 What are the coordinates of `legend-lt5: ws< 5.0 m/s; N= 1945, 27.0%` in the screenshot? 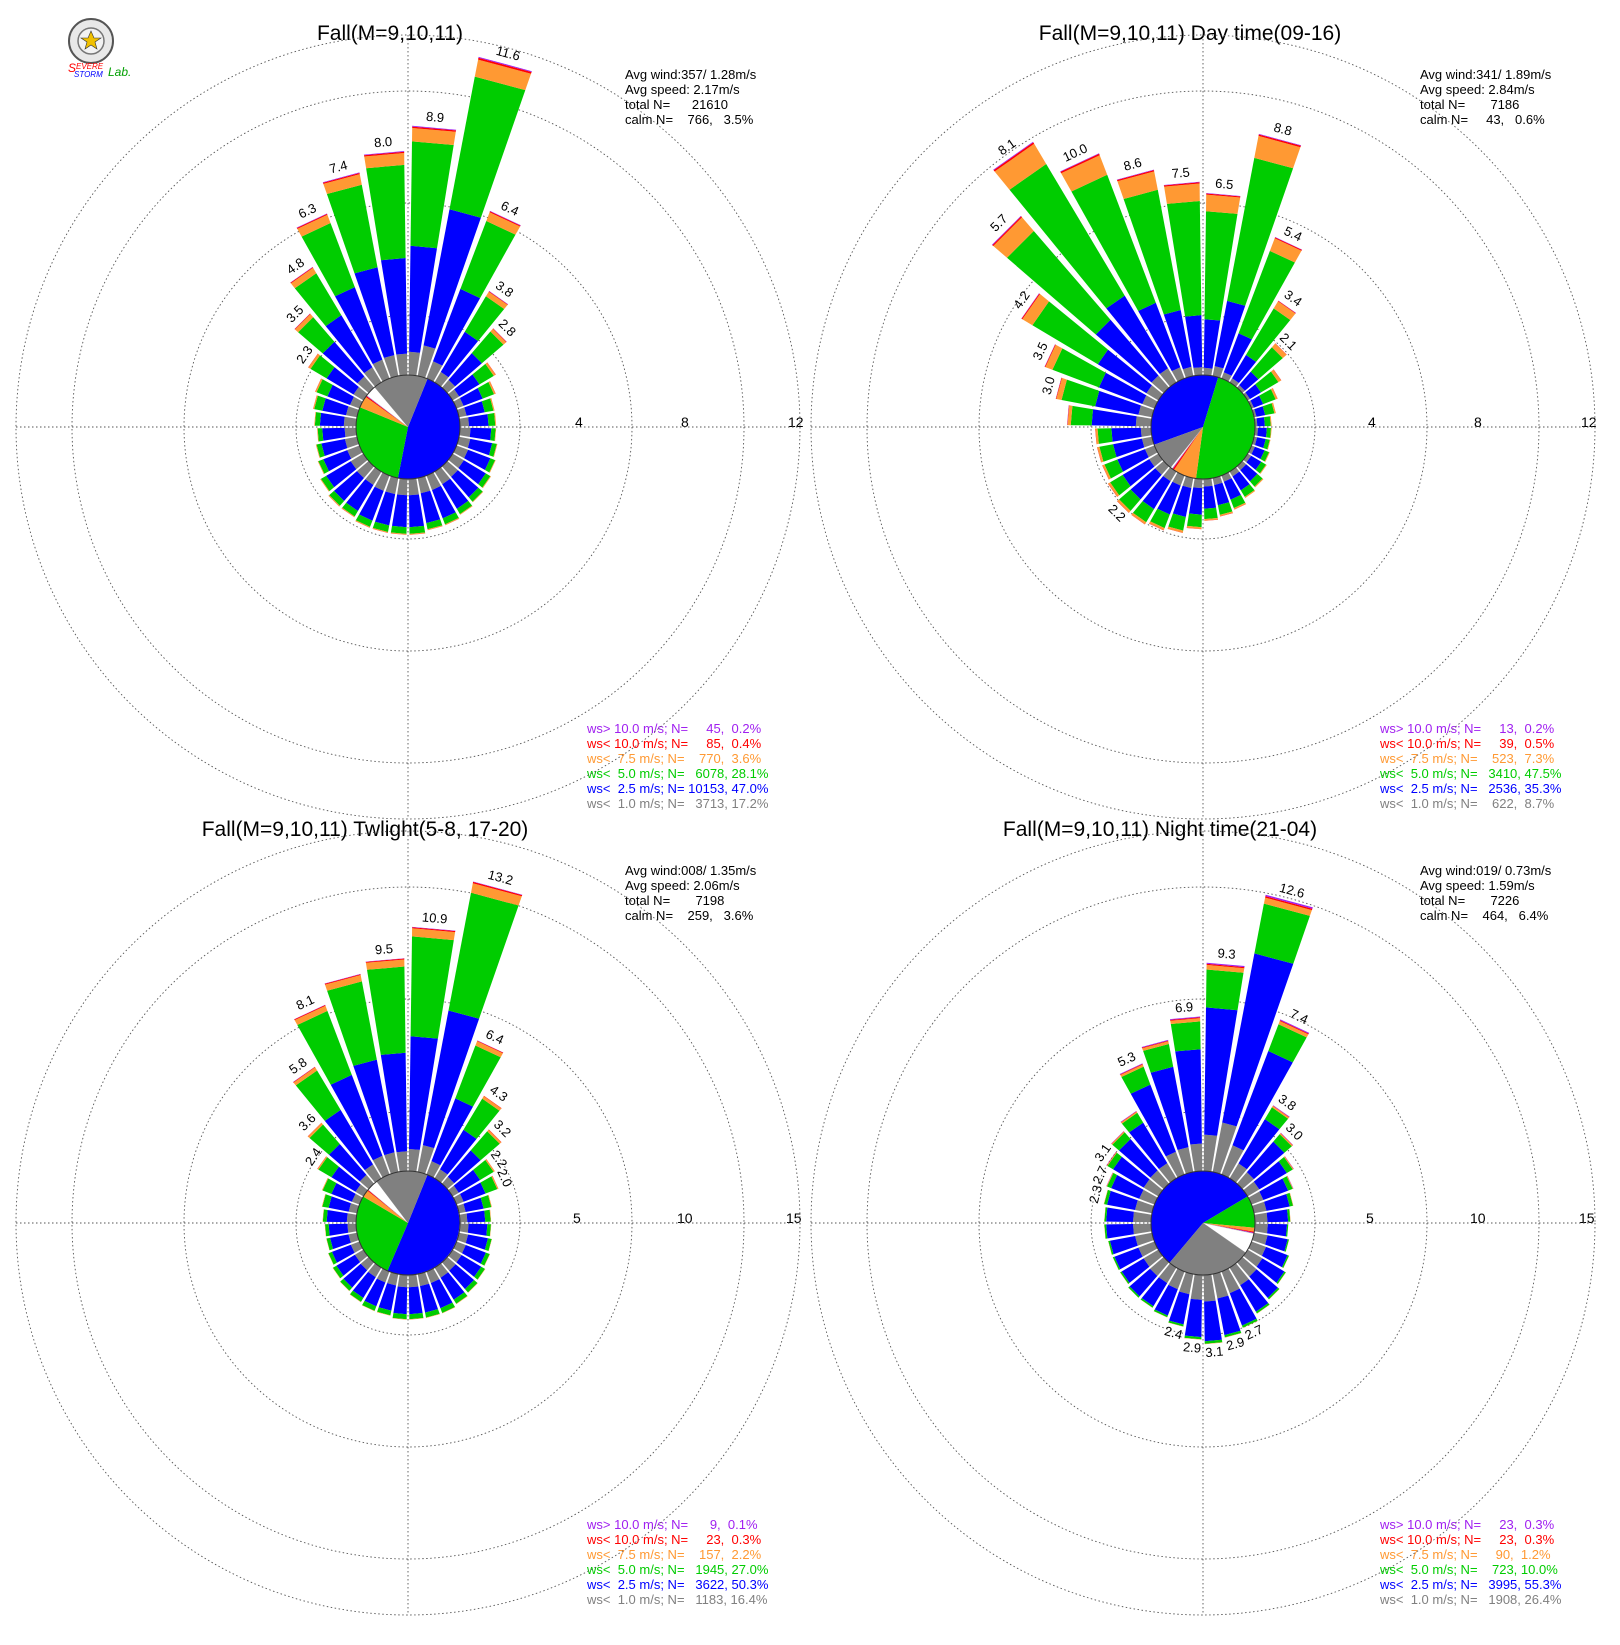 It's located at (677, 1569).